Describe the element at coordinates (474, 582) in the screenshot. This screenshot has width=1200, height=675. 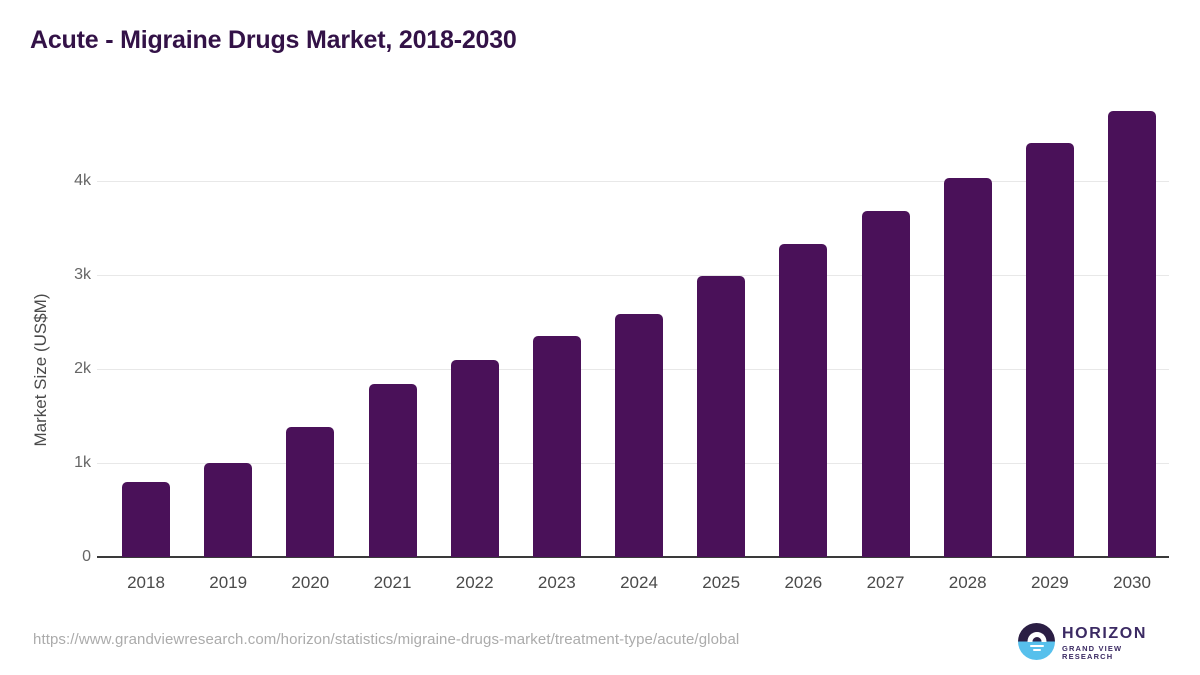
I see `x-tick-label-2022: 2022` at that location.